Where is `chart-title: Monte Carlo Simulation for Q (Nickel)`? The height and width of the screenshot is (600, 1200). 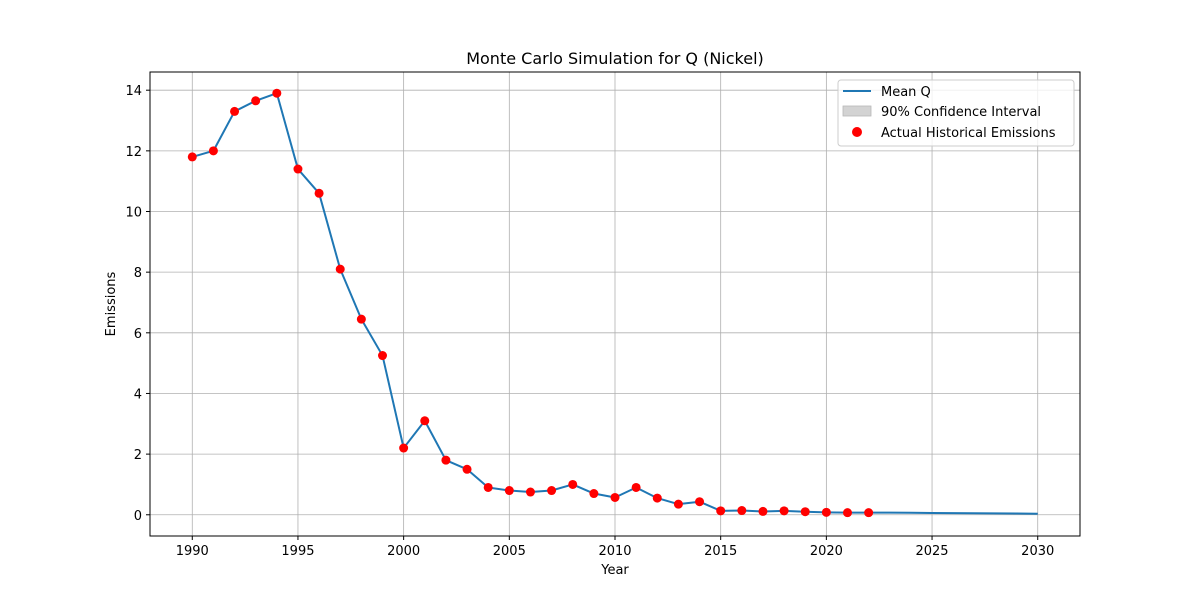
chart-title: Monte Carlo Simulation for Q (Nickel) is located at coordinates (615, 58).